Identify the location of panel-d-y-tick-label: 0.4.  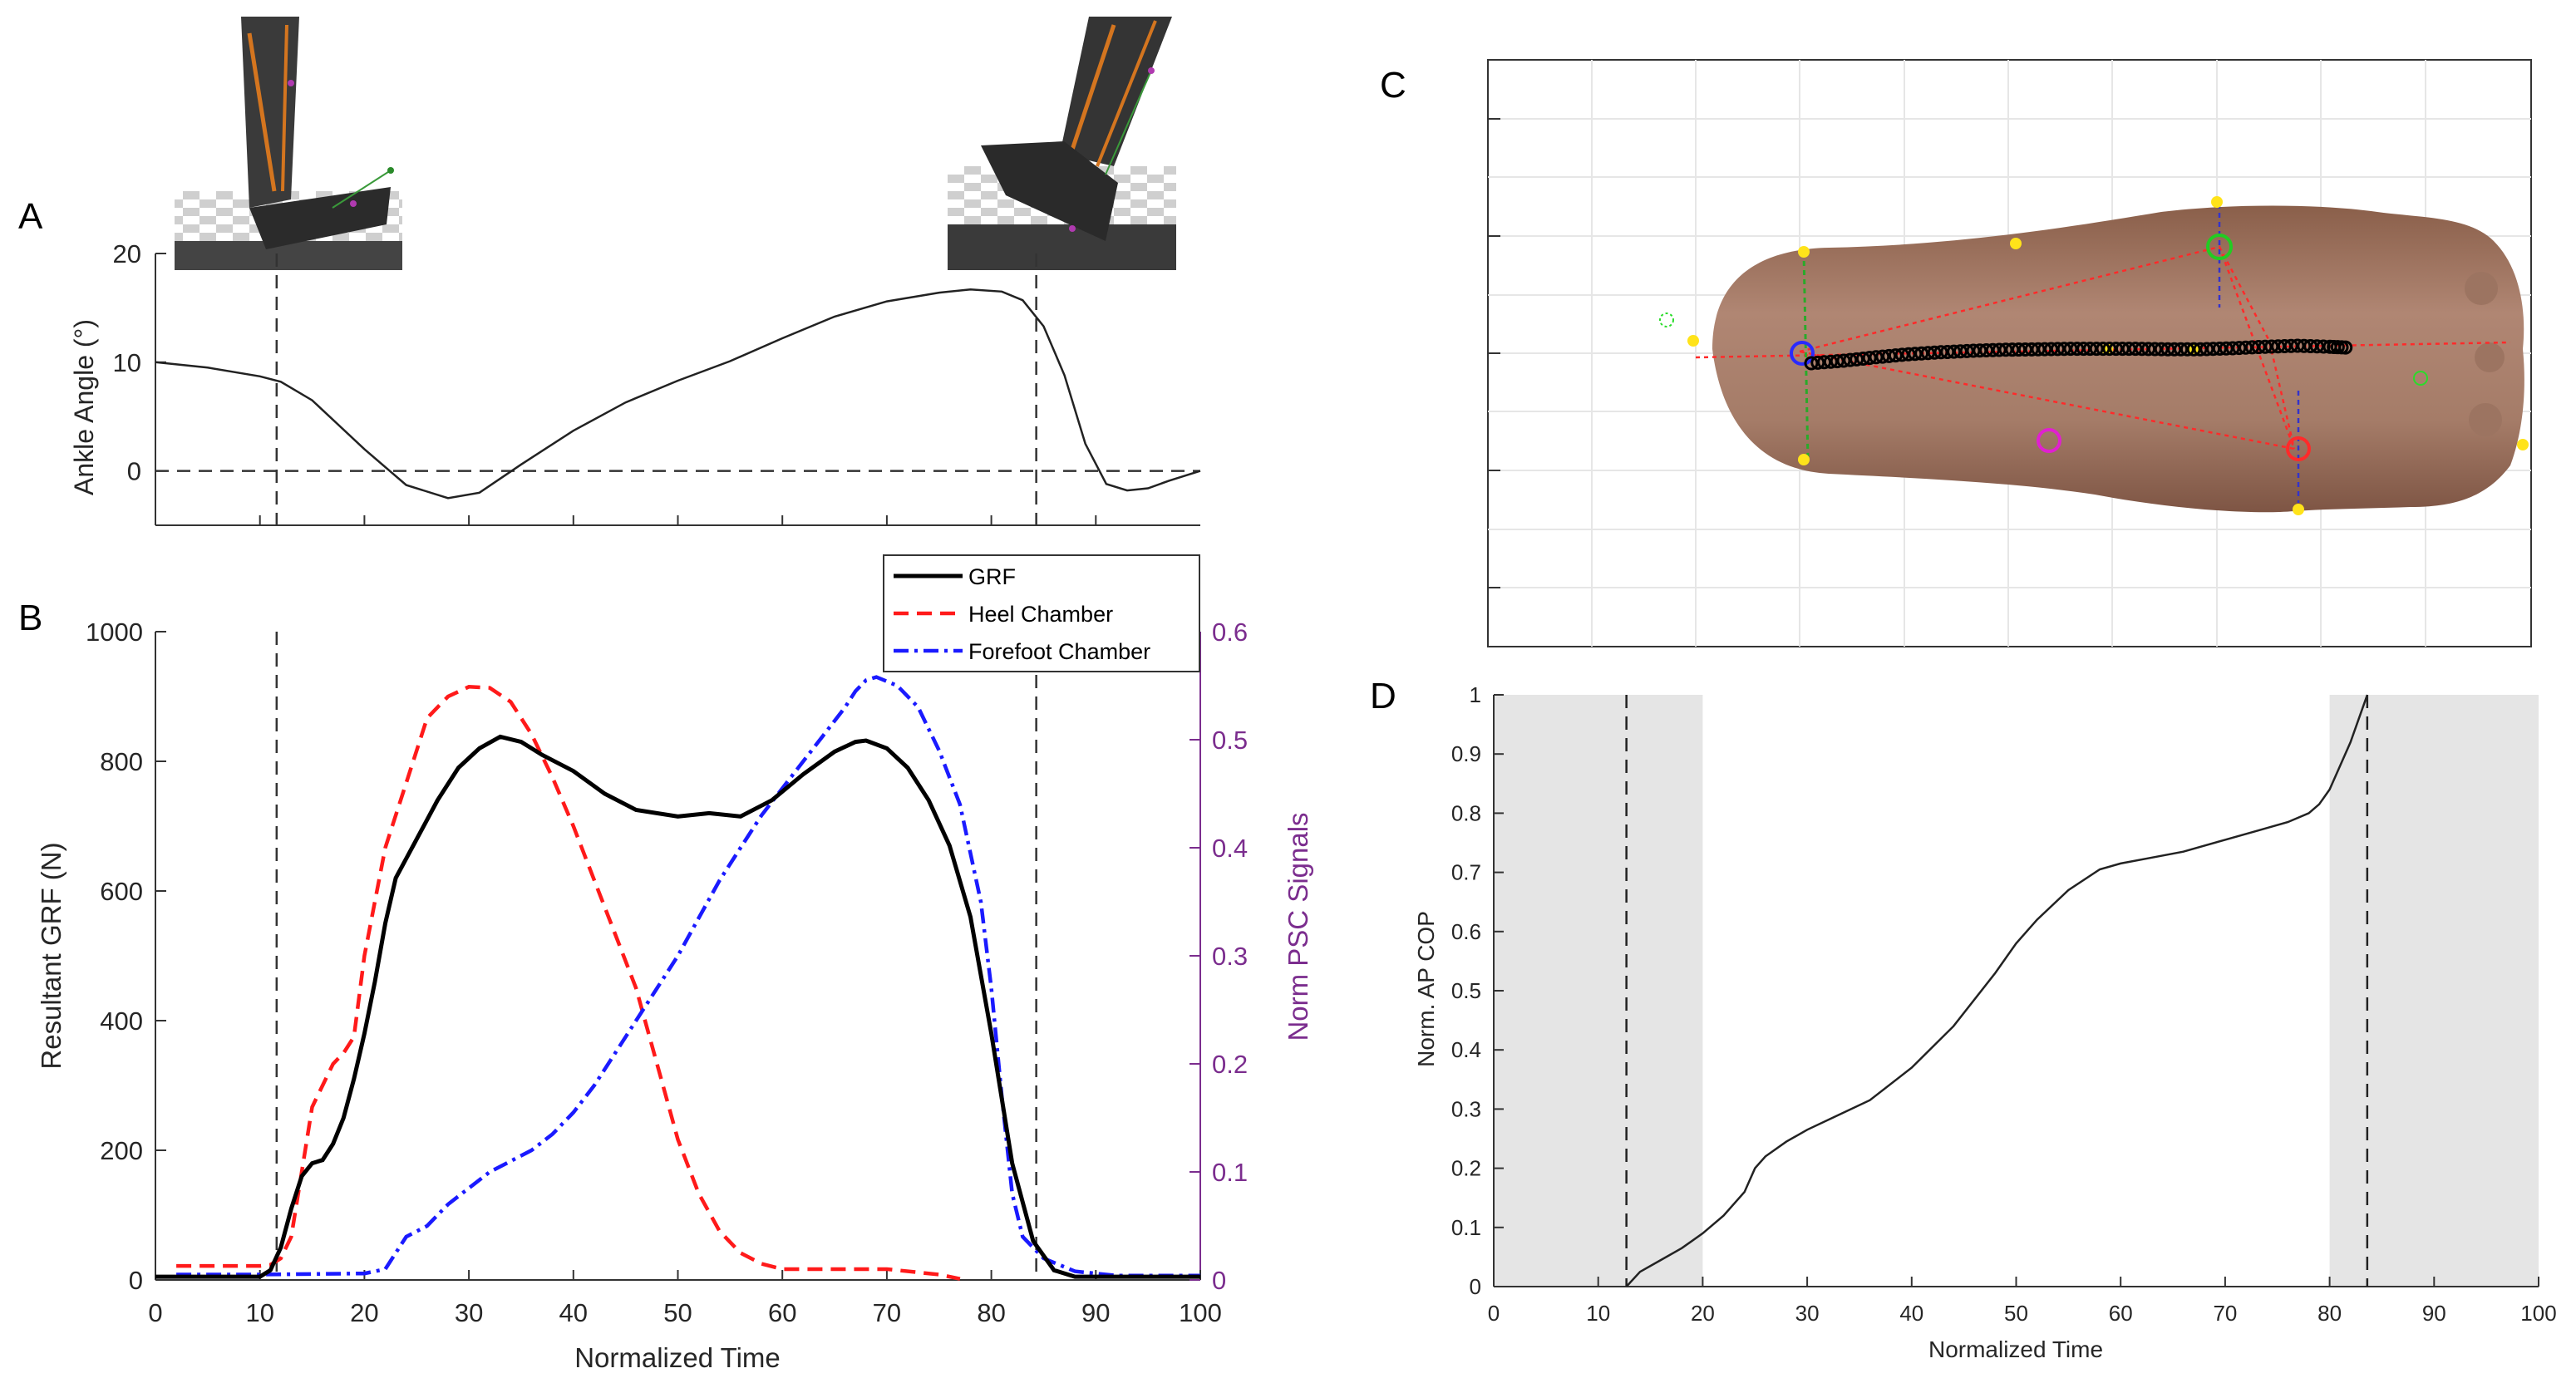
(1466, 1049).